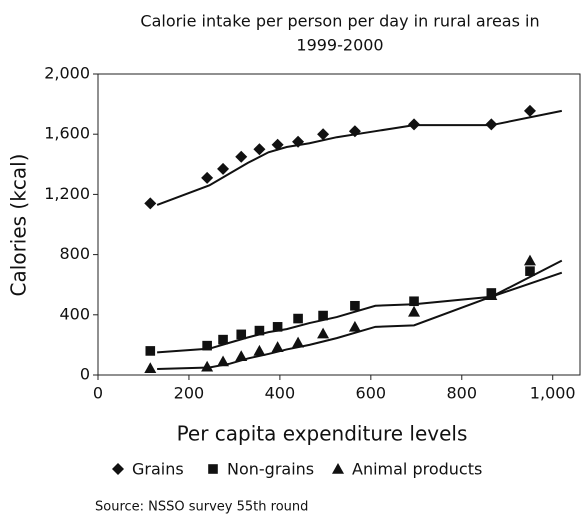 The image size is (581, 517). Describe the element at coordinates (322, 434) in the screenshot. I see `x-axis-label: Per capita expenditure levels` at that location.